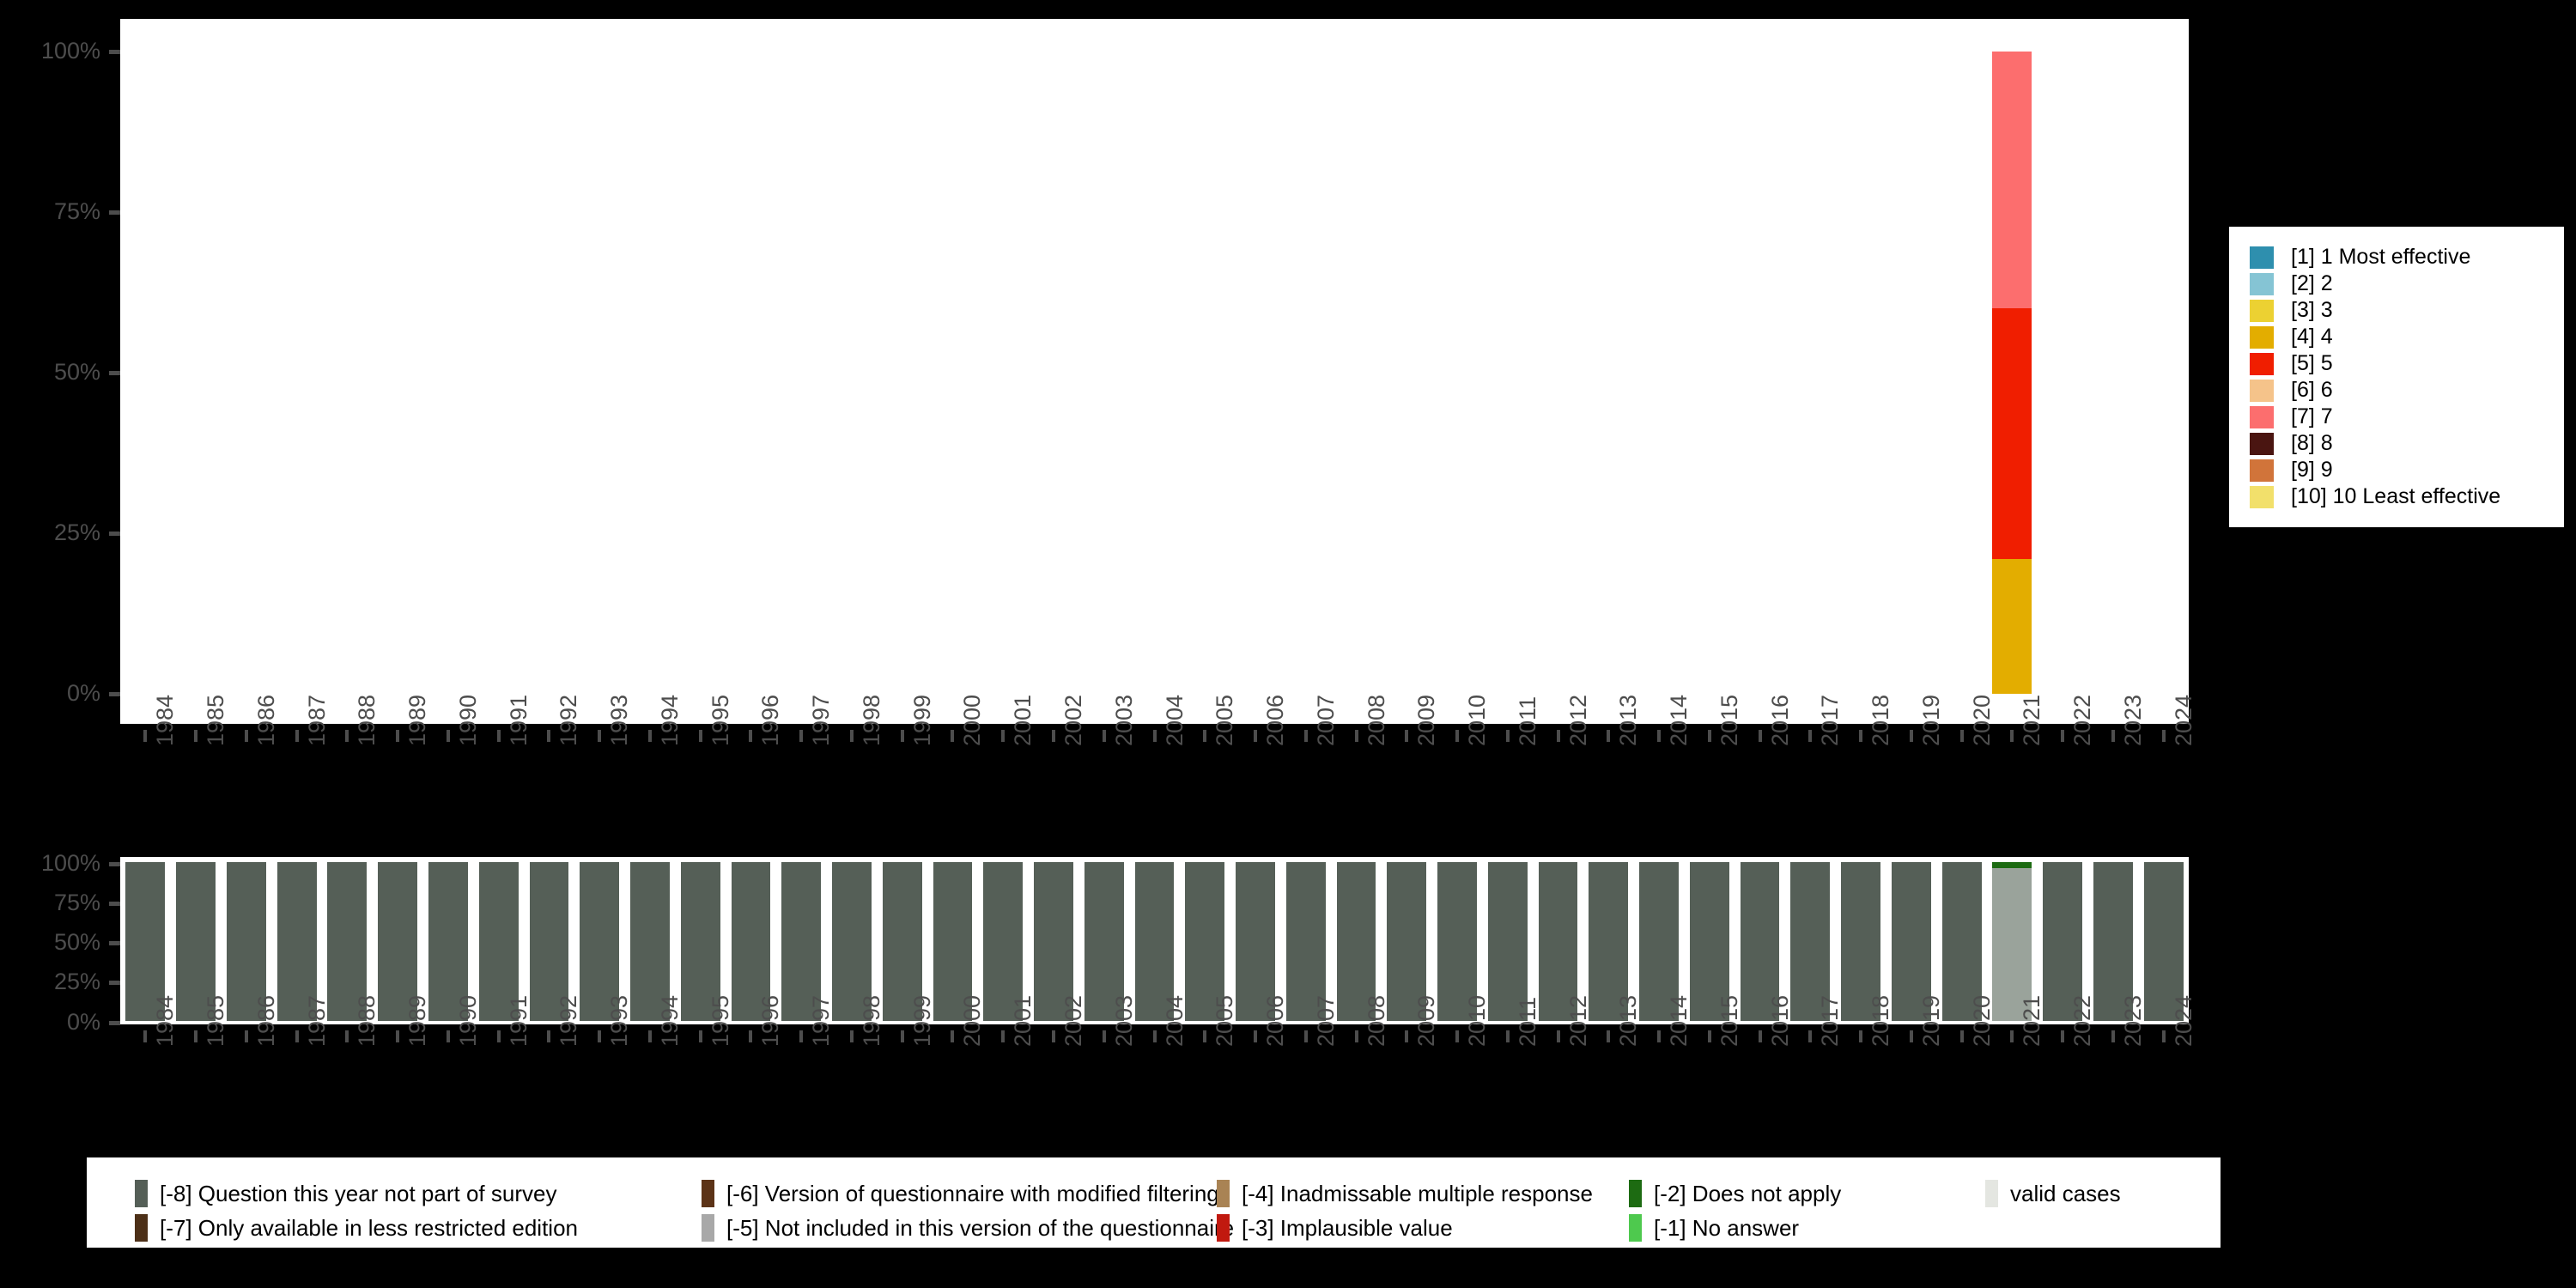  What do you see at coordinates (2401, 283) in the screenshot?
I see `valid-values-legend-item: [2] 2` at bounding box center [2401, 283].